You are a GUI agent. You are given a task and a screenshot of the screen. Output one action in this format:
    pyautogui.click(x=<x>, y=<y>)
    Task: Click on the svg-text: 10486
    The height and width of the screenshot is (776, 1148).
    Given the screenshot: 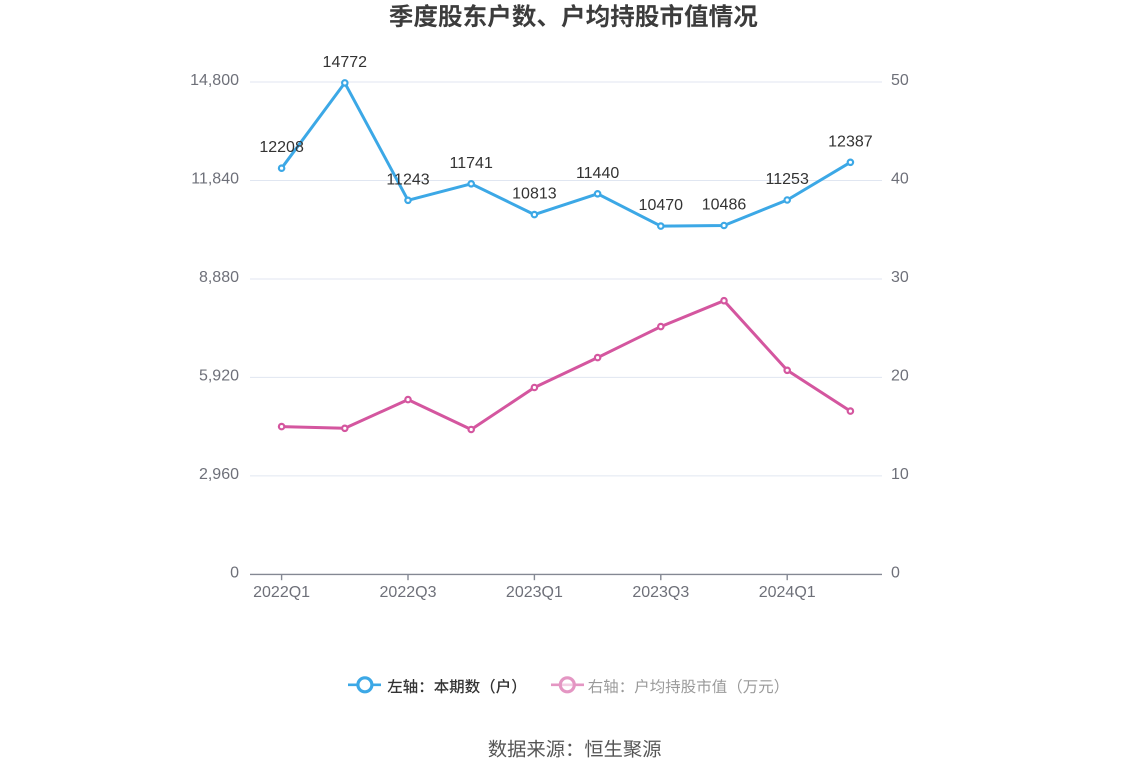 What is the action you would take?
    pyautogui.click(x=724, y=205)
    